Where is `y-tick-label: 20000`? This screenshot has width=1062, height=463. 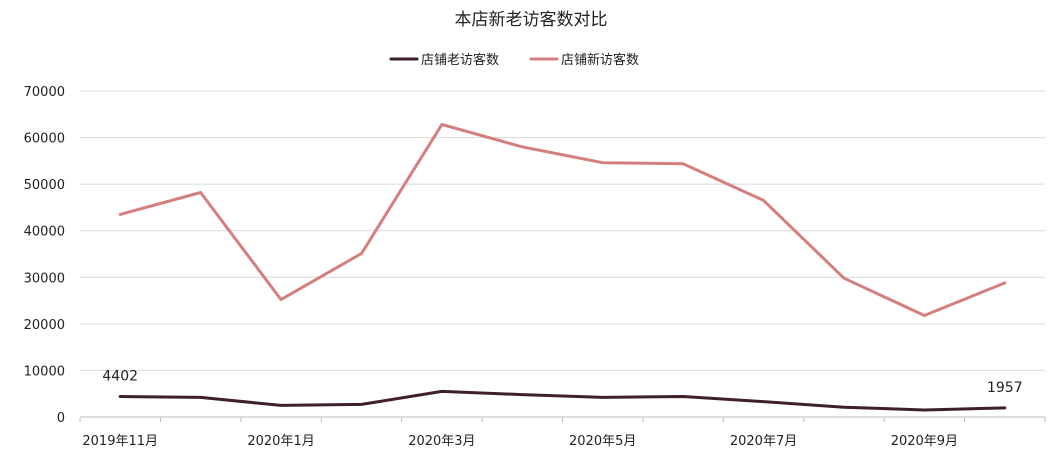
y-tick-label: 20000 is located at coordinates (44, 325).